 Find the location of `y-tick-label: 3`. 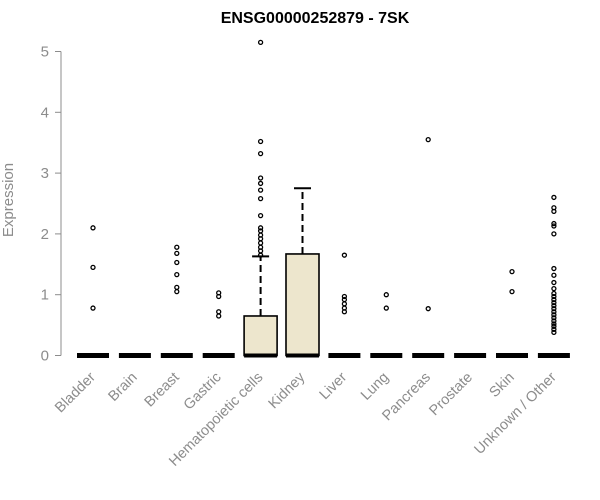

y-tick-label: 3 is located at coordinates (45, 173).